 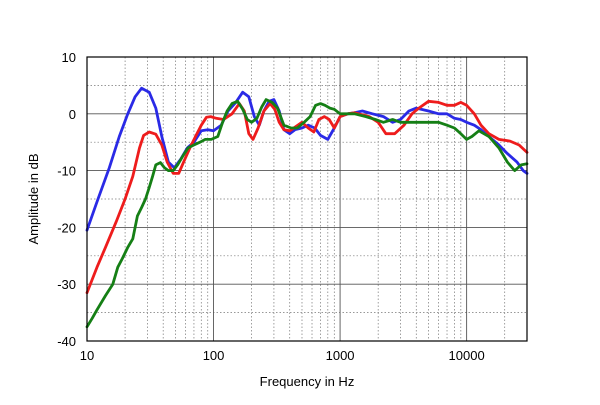 I want to click on x-axis-title: Frequency in Hz, so click(x=307, y=381).